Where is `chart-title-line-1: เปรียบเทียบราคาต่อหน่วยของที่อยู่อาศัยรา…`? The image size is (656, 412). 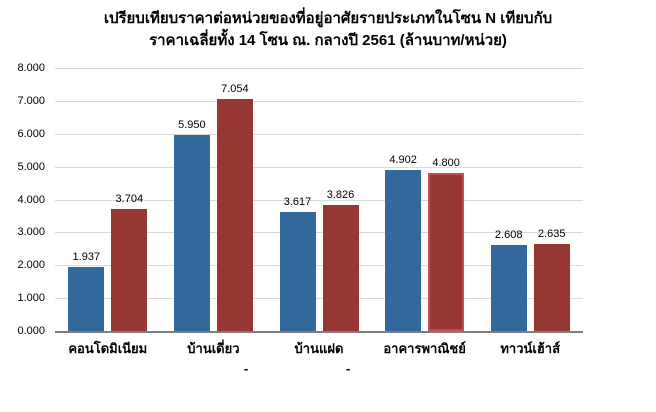 chart-title-line-1: เปรียบเทียบราคาต่อหน่วยของที่อยู่อาศัยรา… is located at coordinates (328, 18).